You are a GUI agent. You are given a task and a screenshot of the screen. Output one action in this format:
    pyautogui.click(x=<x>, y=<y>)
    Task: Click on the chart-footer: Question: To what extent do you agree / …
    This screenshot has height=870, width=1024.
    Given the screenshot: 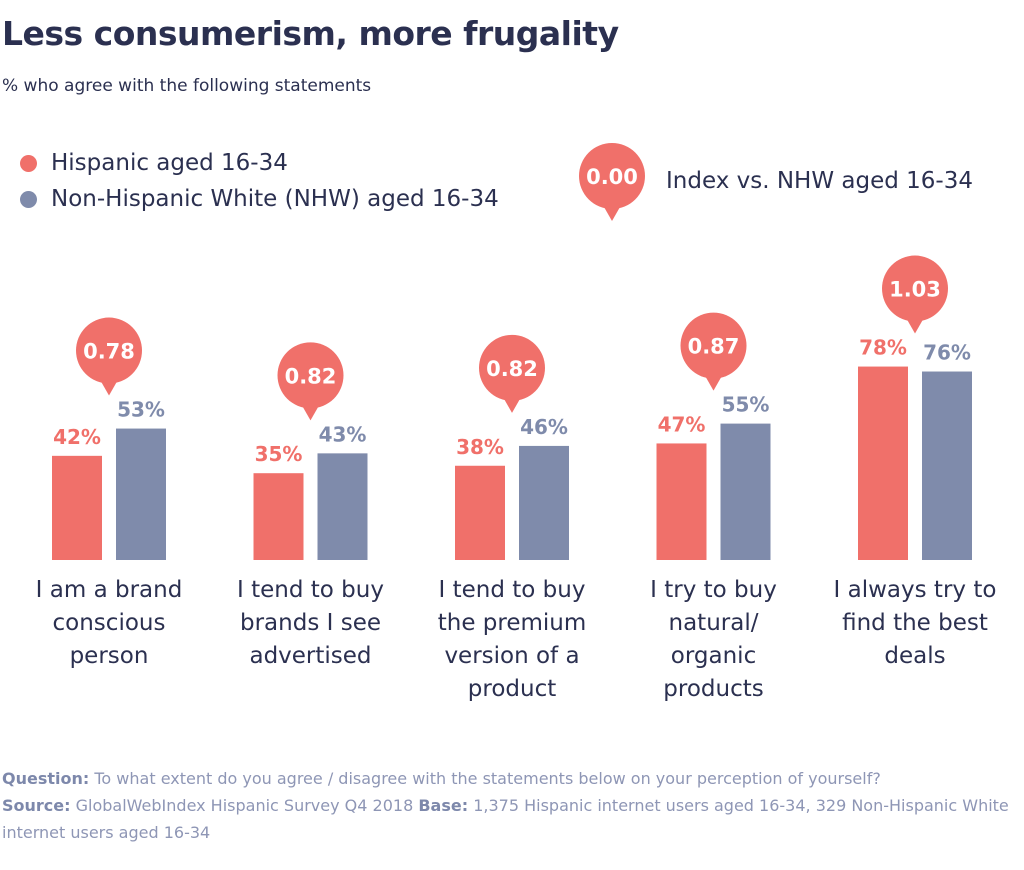 What is the action you would take?
    pyautogui.click(x=507, y=805)
    